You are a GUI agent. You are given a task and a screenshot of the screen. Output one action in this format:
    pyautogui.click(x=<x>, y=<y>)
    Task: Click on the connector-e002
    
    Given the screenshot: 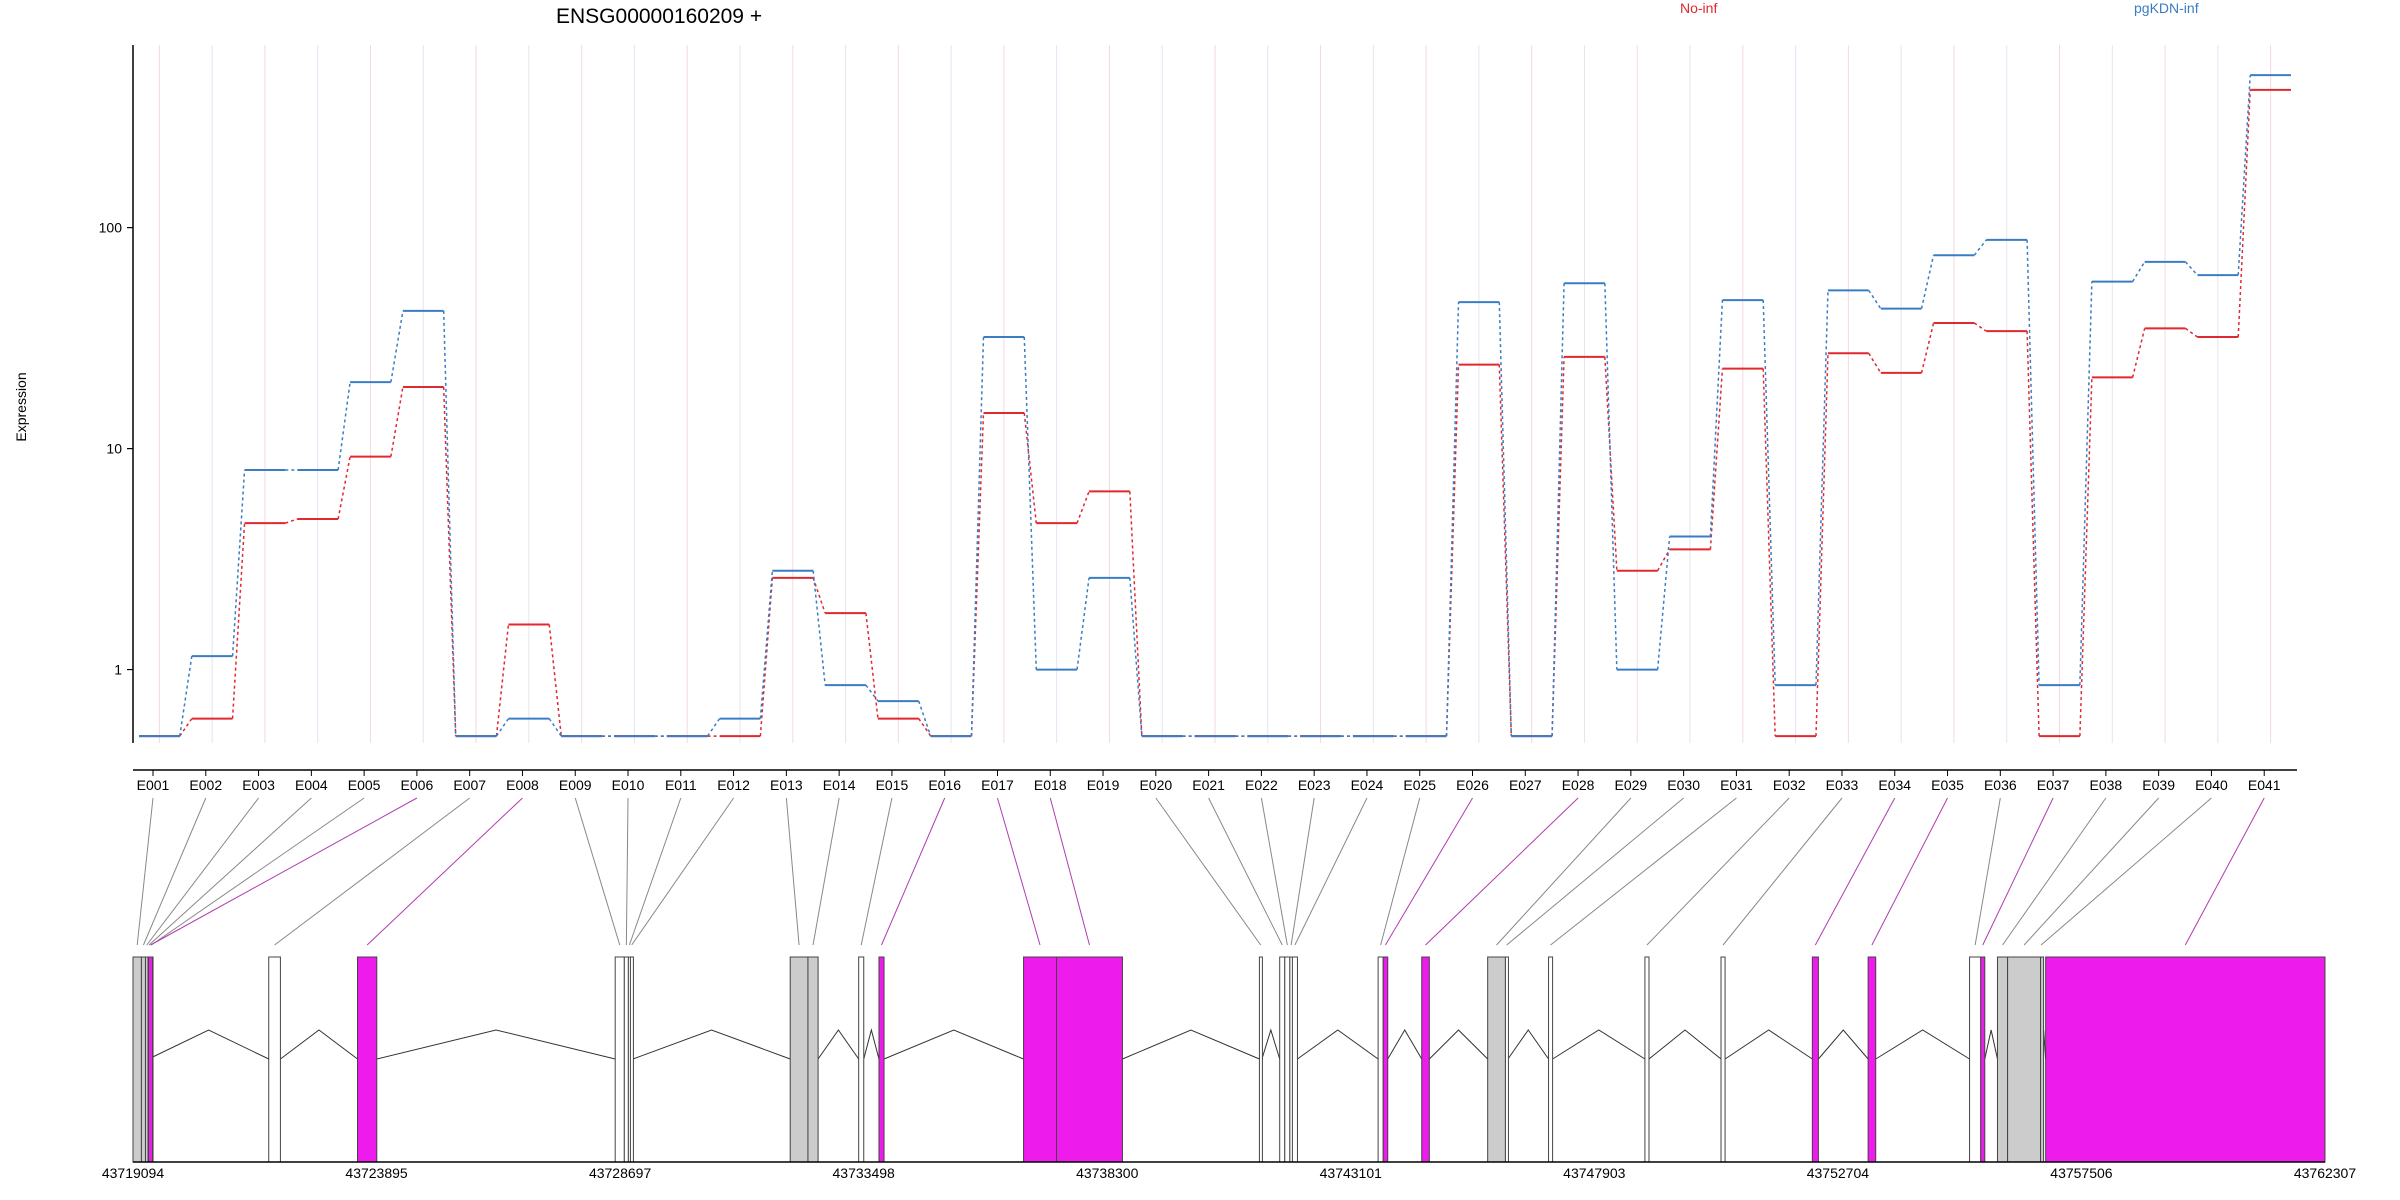 What is the action you would take?
    pyautogui.click(x=174, y=871)
    